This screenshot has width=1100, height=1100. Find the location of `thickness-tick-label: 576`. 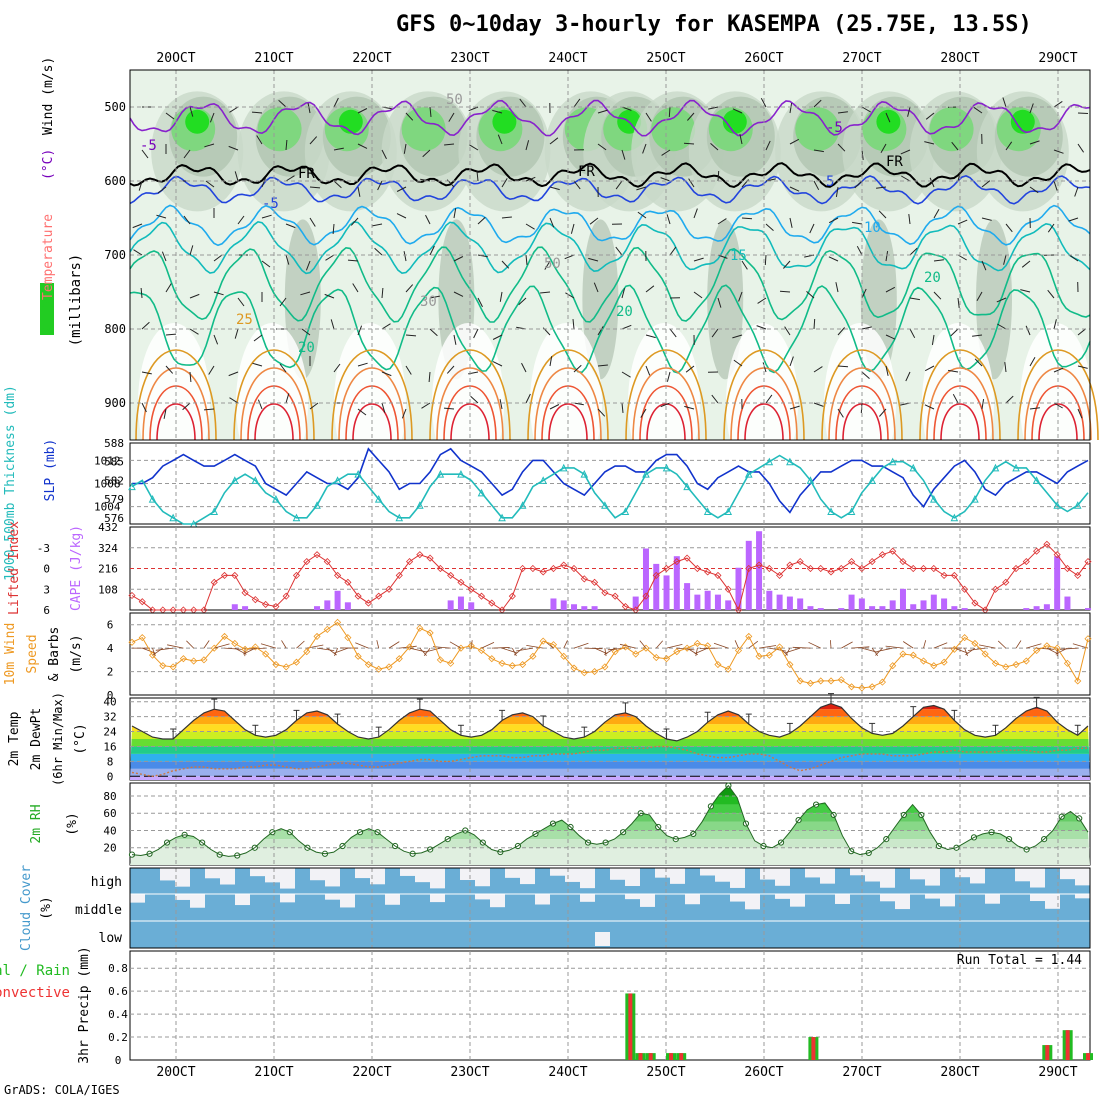

thickness-tick-label: 576 is located at coordinates (114, 518).